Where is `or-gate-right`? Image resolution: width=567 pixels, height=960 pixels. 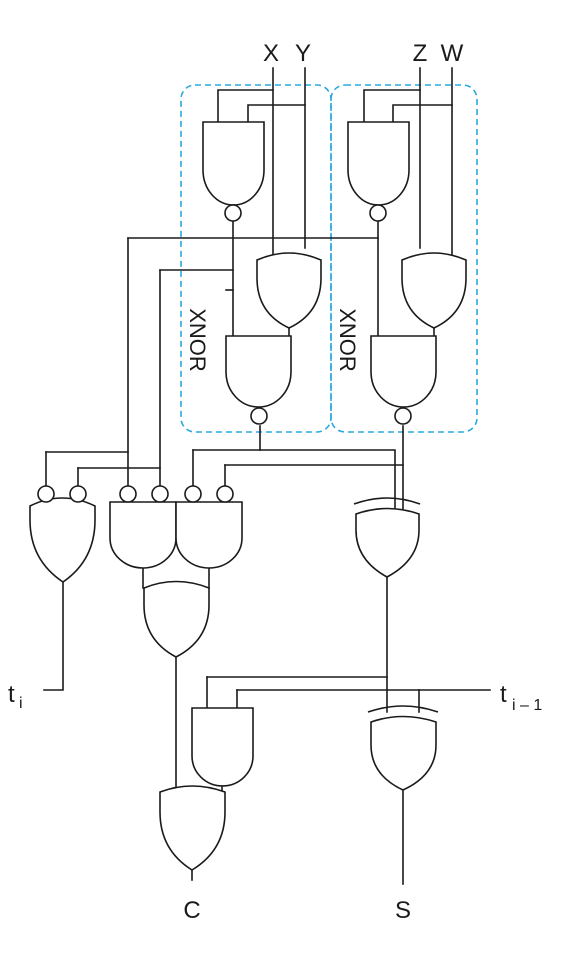 or-gate-right is located at coordinates (434, 290).